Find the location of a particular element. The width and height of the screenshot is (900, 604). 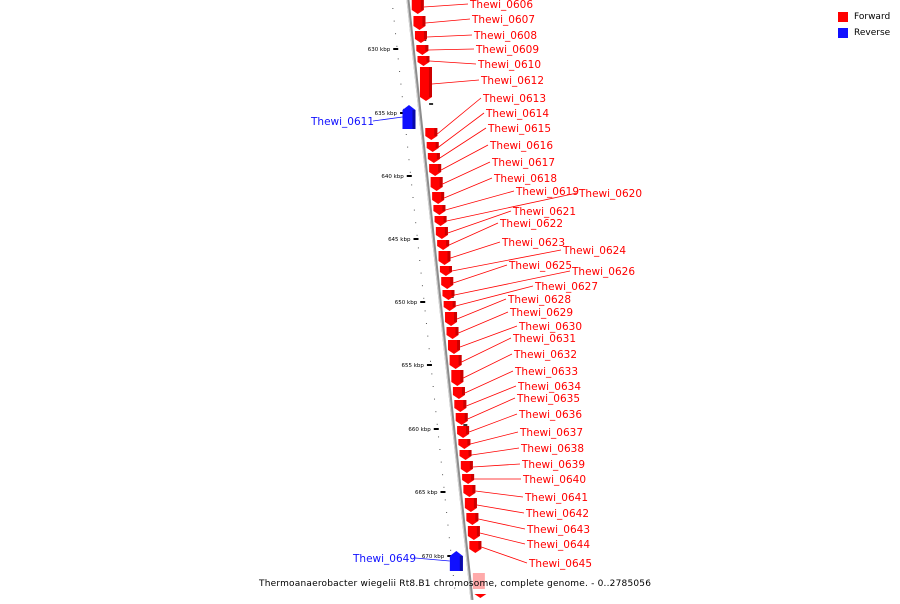

major-tick-label: 640 kbp is located at coordinates (392, 177).